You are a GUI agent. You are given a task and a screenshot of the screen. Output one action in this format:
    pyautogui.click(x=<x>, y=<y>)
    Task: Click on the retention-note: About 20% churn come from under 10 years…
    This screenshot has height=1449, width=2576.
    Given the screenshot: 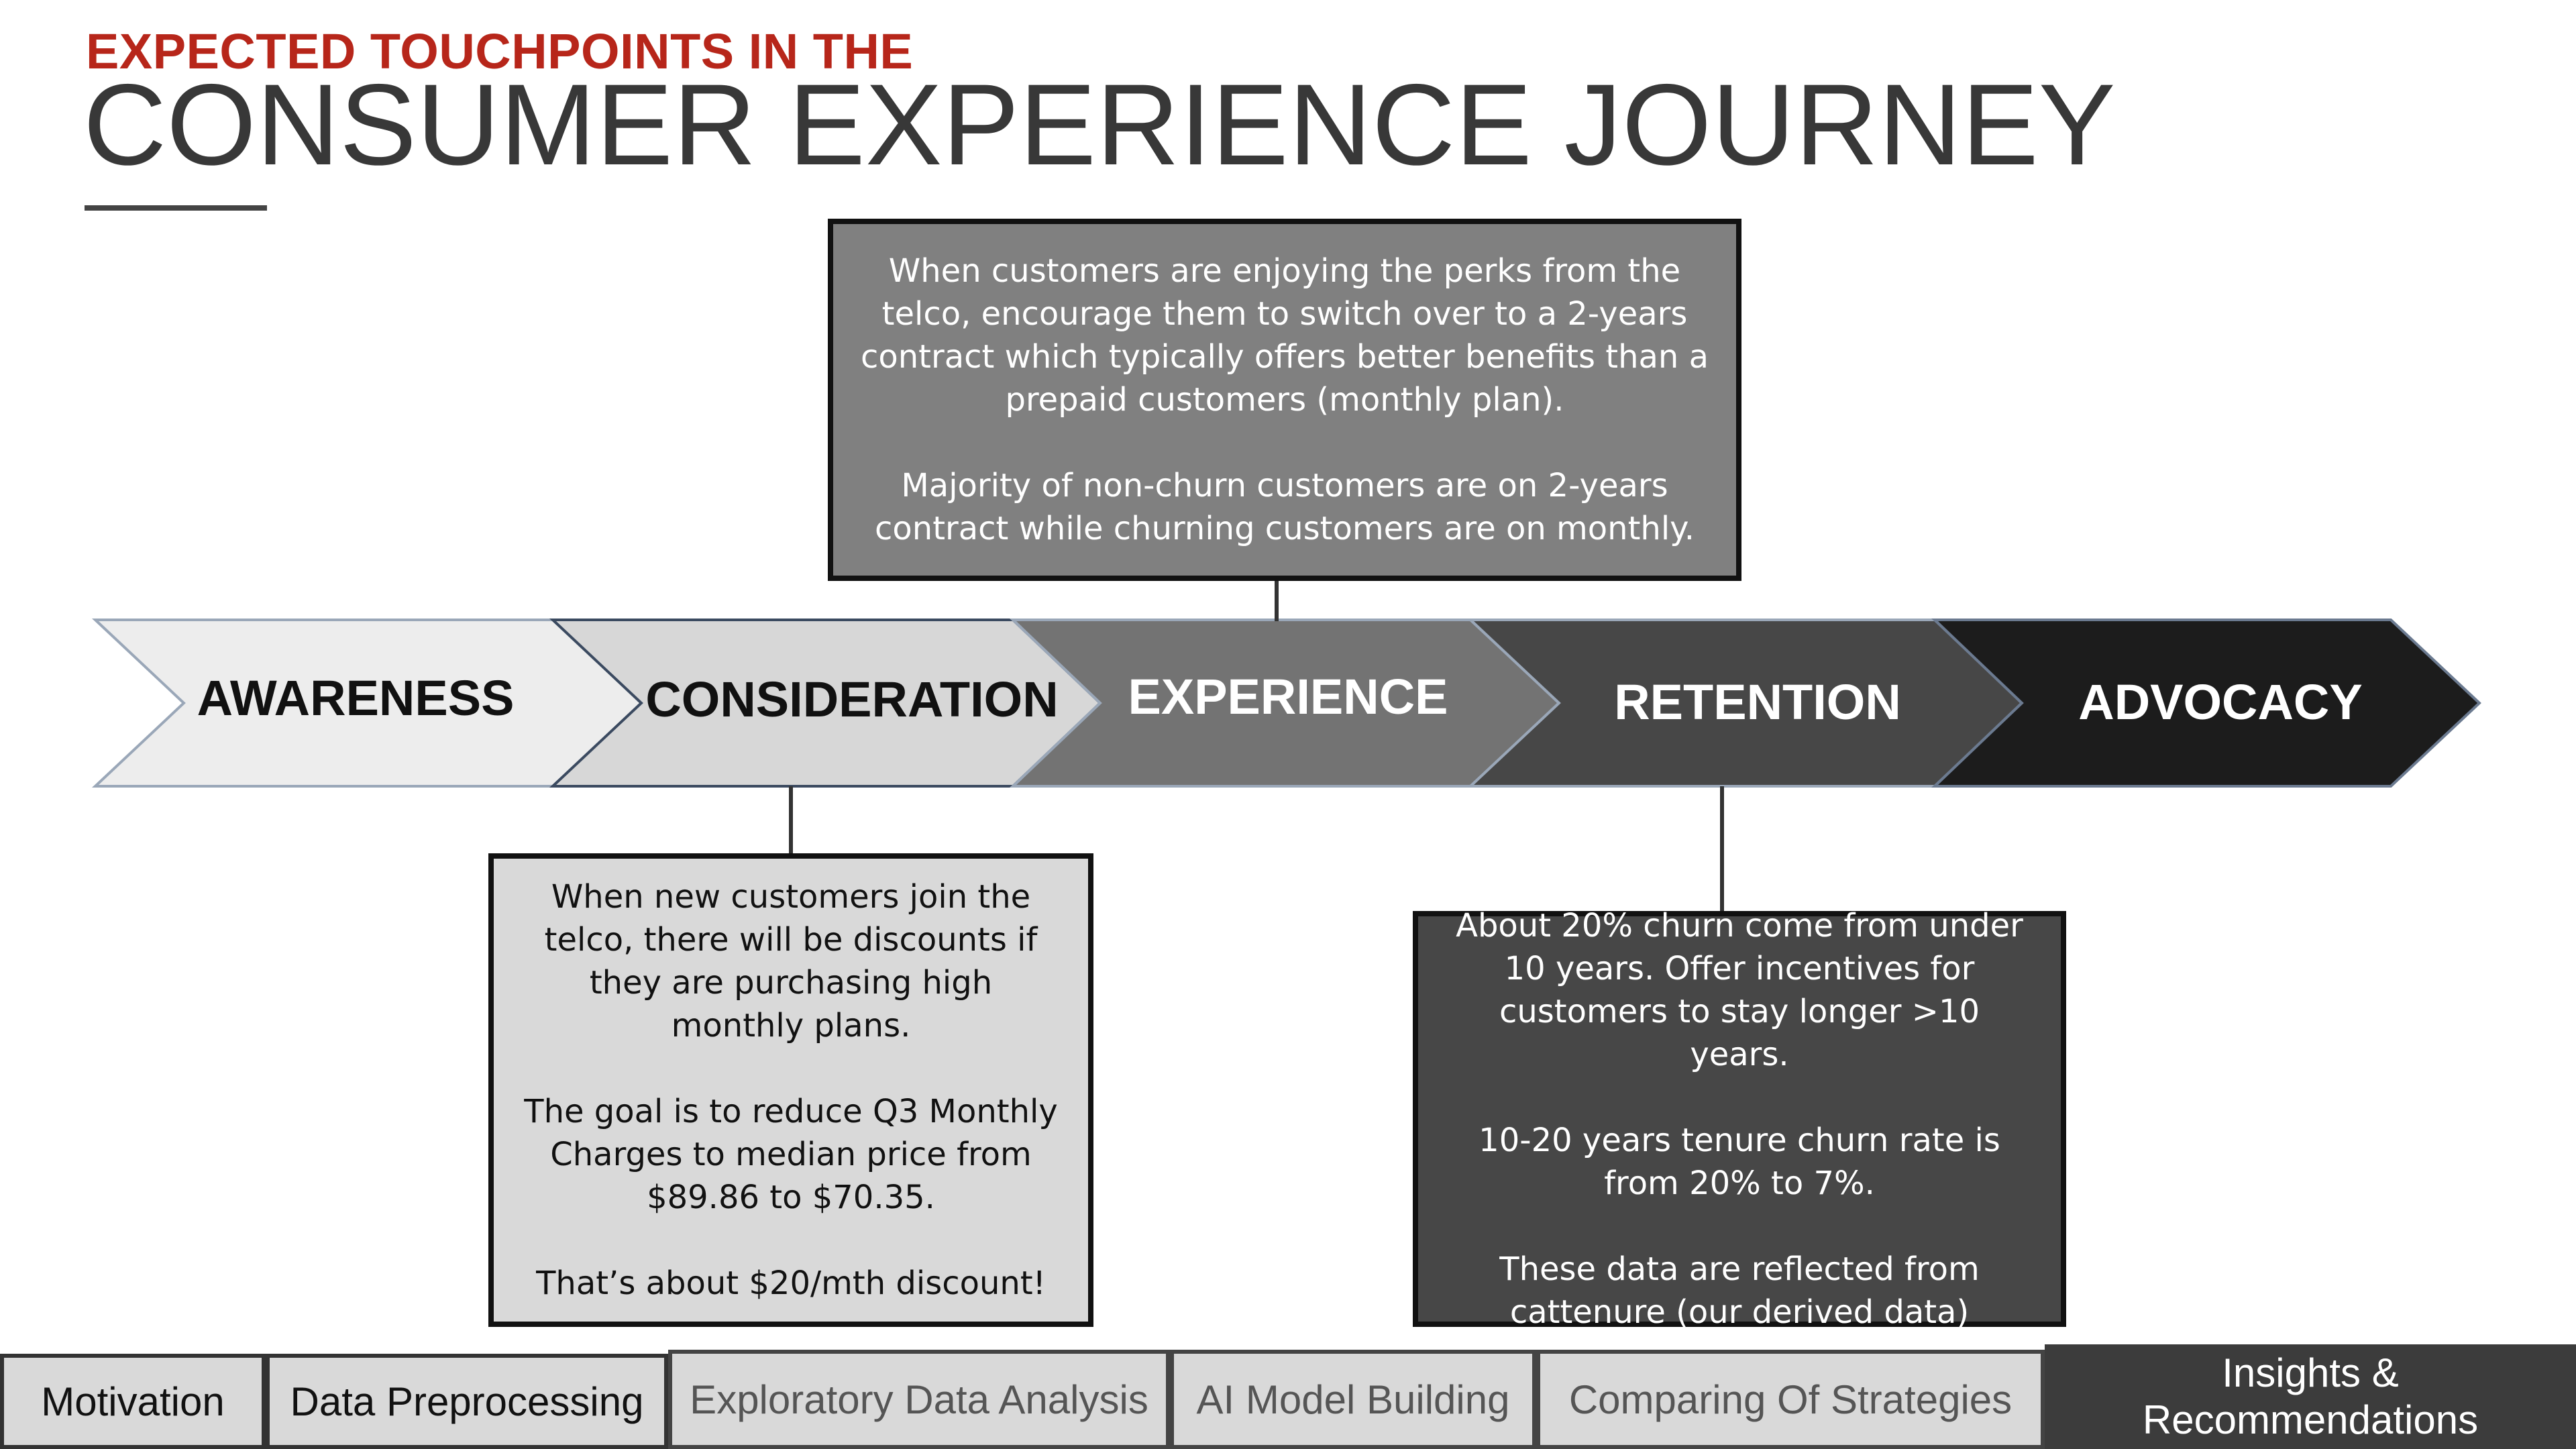 What is the action you would take?
    pyautogui.click(x=1739, y=1119)
    